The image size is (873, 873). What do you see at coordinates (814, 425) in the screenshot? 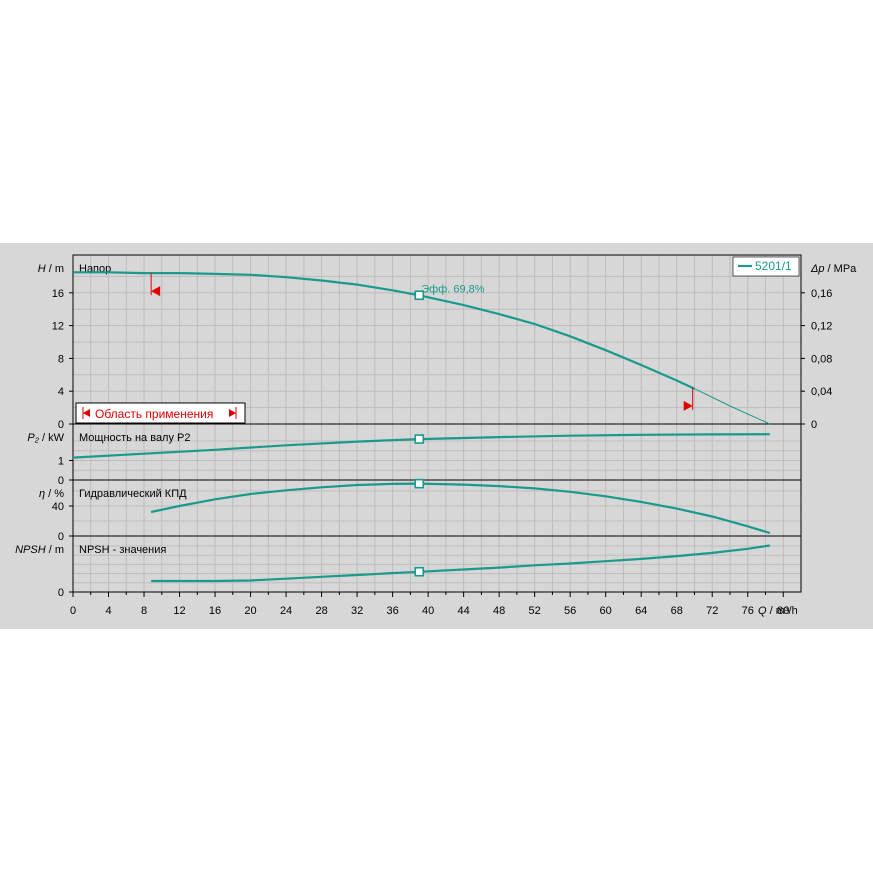
I see `right-y-tick-label: 0` at bounding box center [814, 425].